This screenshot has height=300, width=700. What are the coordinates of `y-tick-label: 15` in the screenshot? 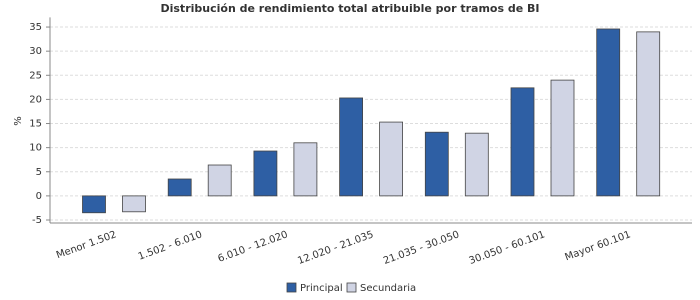 It's located at (35, 124).